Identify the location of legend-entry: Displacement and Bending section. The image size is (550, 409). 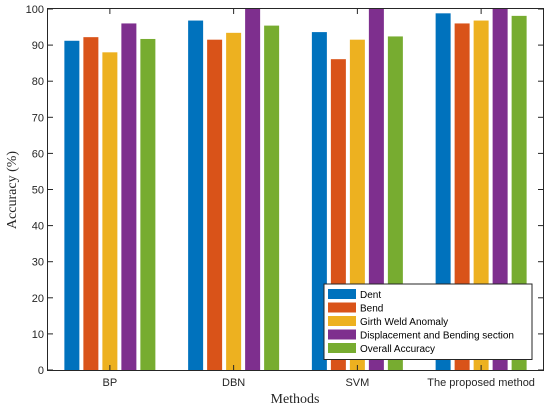
(437, 336).